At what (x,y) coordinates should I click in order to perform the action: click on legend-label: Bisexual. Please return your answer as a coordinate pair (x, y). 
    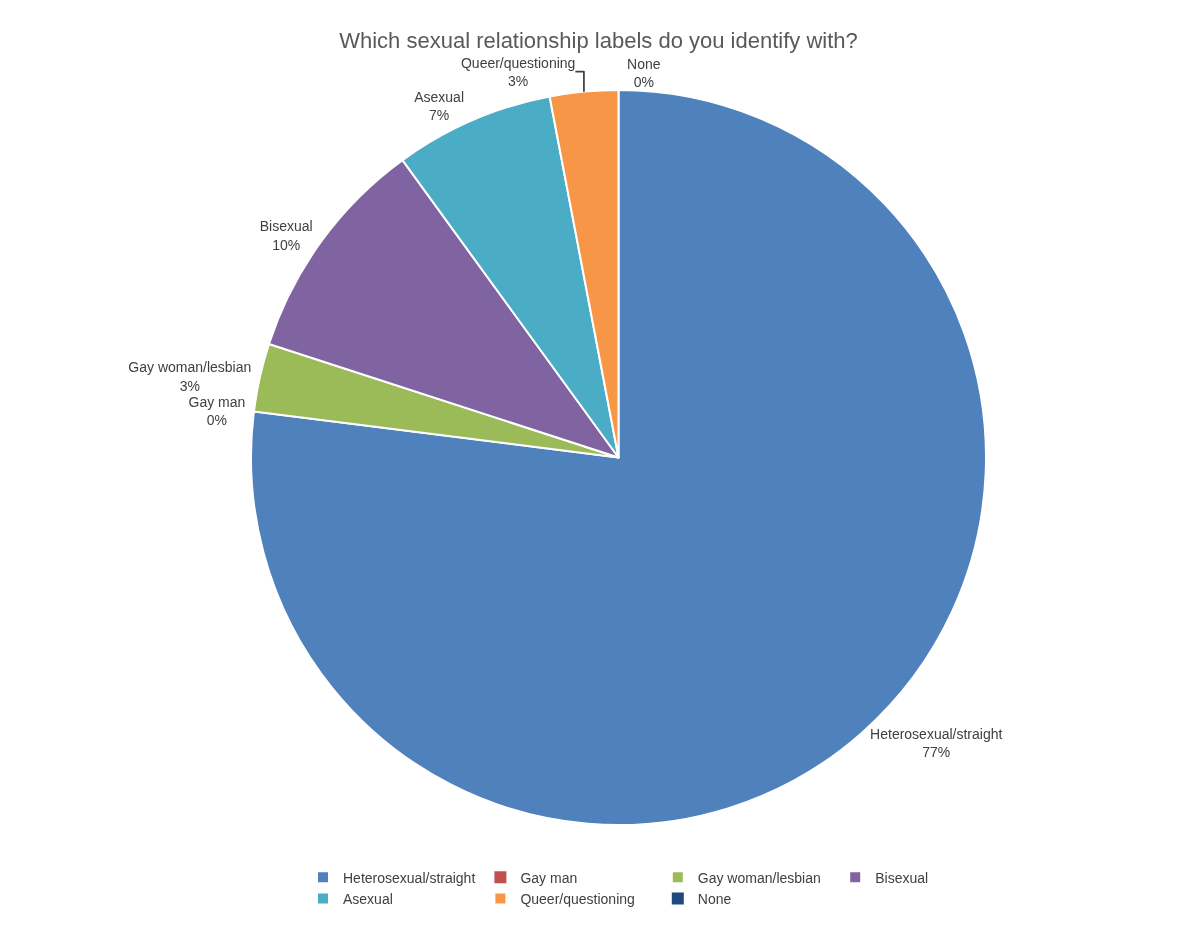
    Looking at the image, I should click on (902, 877).